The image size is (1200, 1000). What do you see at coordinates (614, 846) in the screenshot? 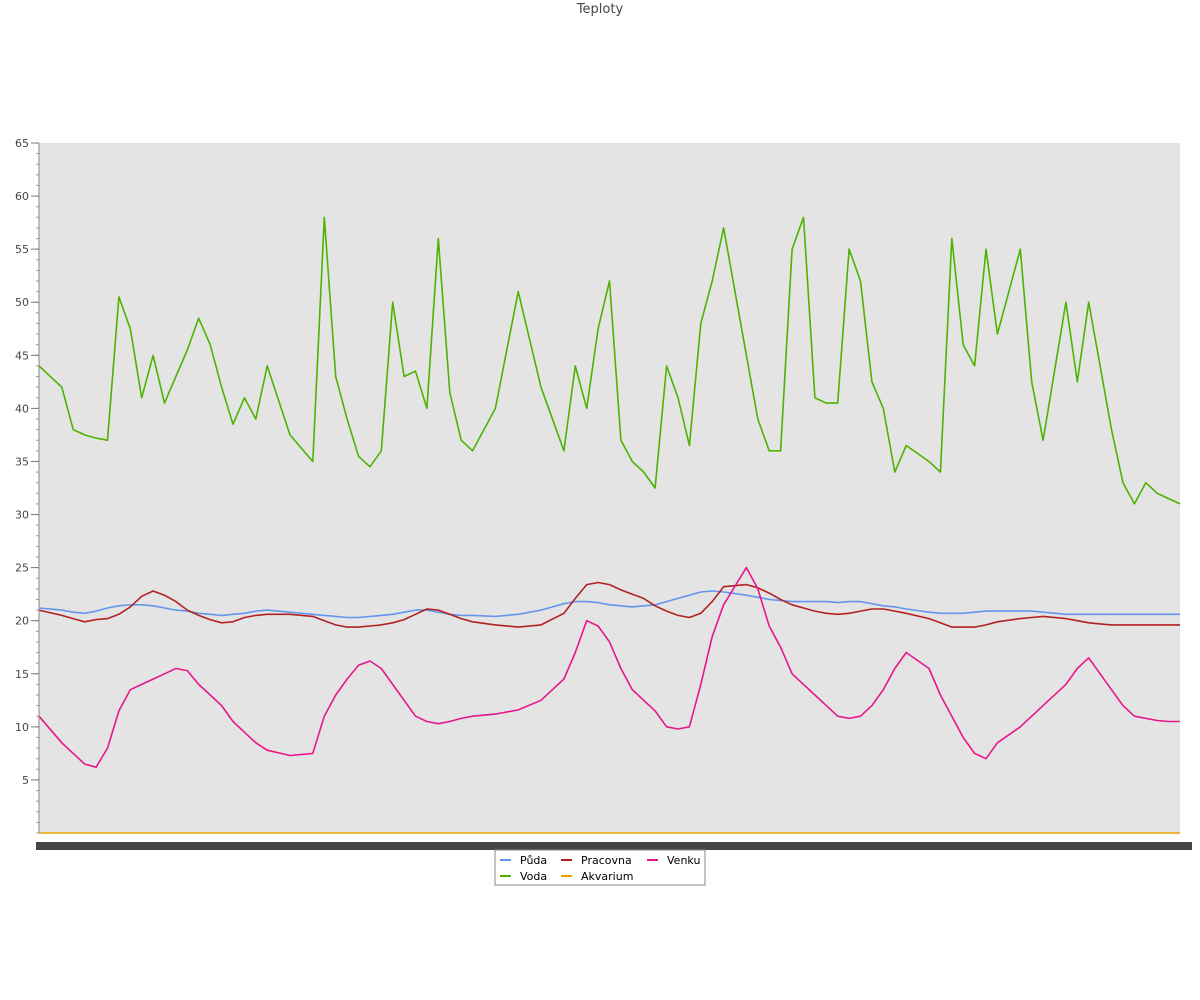
I see `x-tick-labels-band` at bounding box center [614, 846].